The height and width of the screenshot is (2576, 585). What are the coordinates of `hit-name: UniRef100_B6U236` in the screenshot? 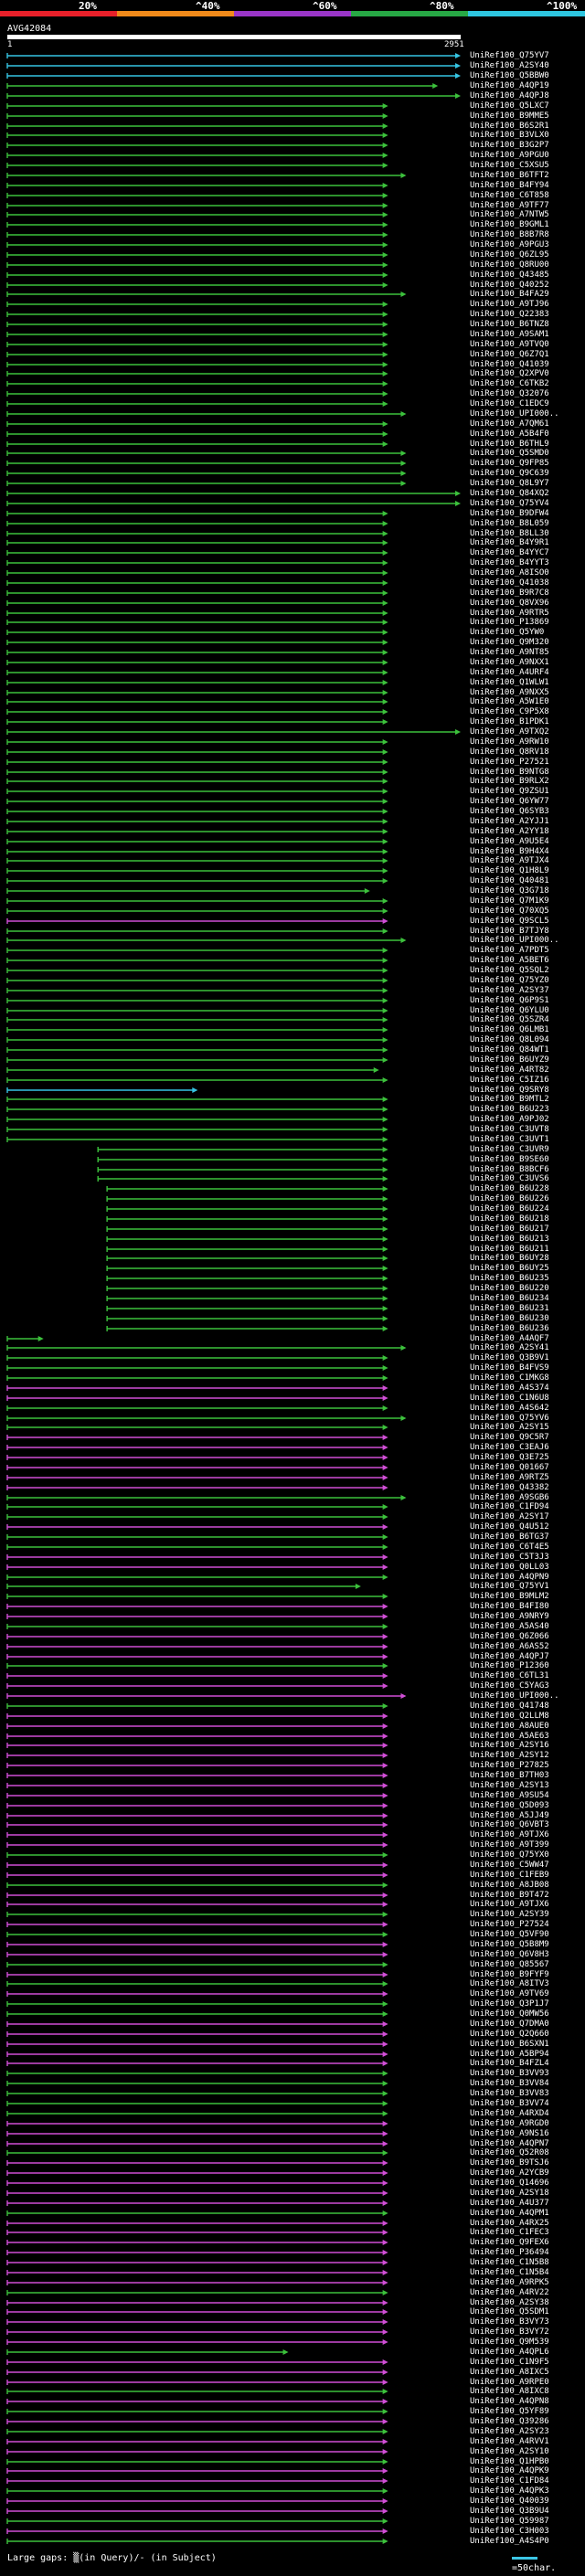 It's located at (510, 1328).